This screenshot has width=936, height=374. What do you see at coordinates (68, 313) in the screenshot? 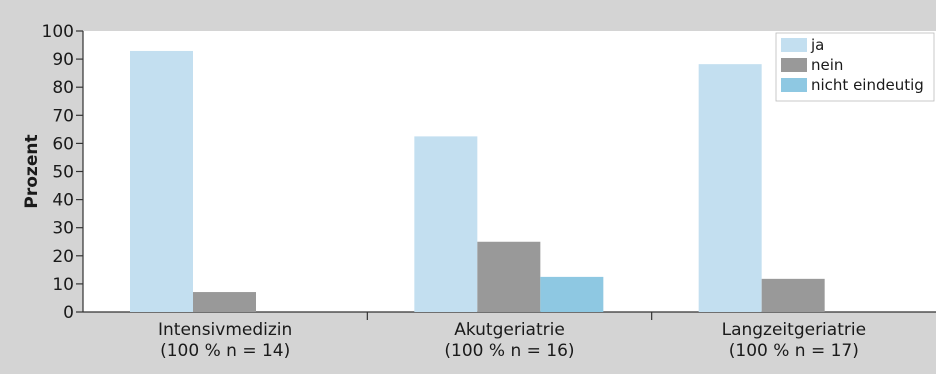
I see `y-tick-label: 0` at bounding box center [68, 313].